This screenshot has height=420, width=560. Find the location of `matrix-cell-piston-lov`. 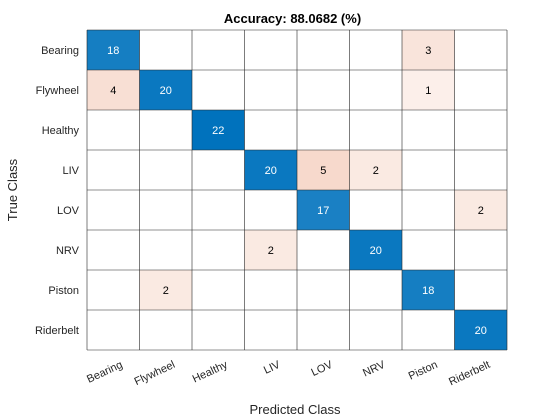

matrix-cell-piston-lov is located at coordinates (323, 290).